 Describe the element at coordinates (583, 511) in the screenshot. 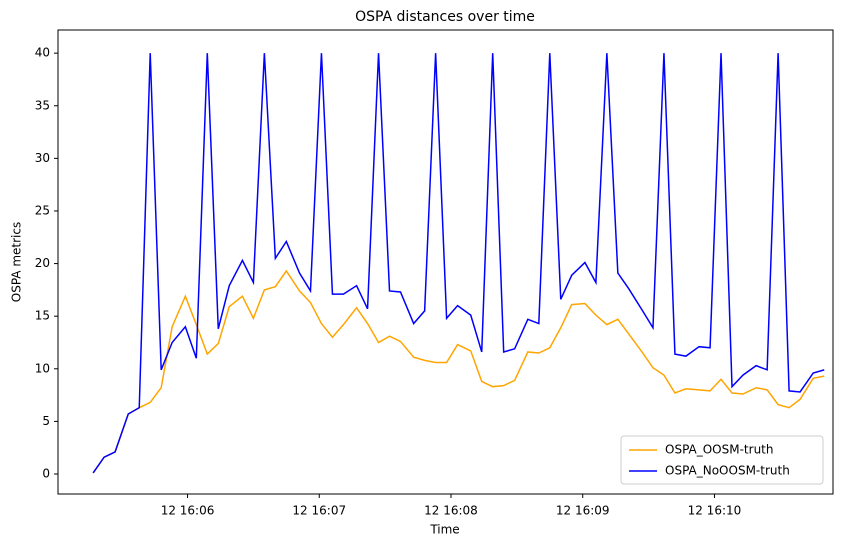

I see `x-tick-label: 12 16:09` at that location.